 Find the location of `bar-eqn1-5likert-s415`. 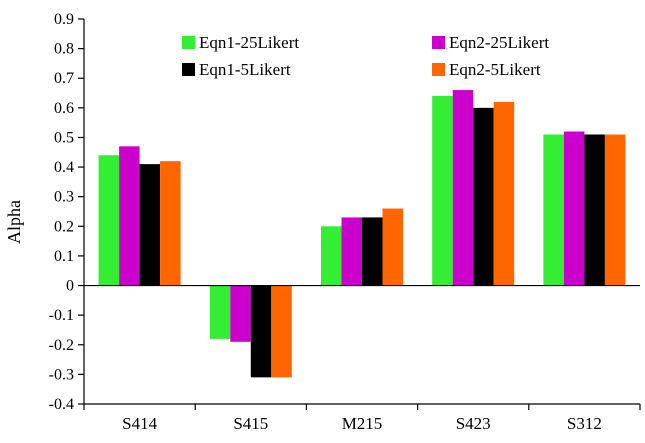

bar-eqn1-5likert-s415 is located at coordinates (261, 331).